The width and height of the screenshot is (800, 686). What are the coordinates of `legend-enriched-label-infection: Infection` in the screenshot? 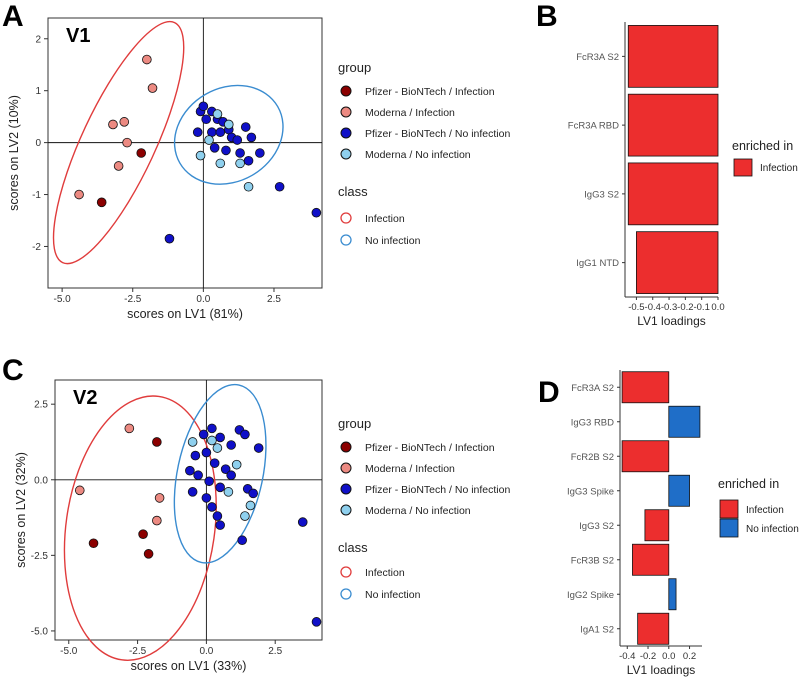 It's located at (779, 168).